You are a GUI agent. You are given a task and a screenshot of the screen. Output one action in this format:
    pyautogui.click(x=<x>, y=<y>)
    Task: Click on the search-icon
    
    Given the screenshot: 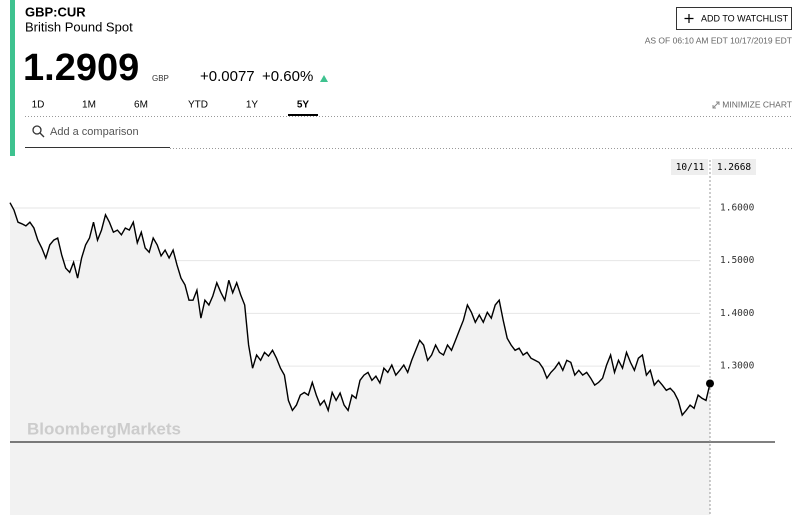 What is the action you would take?
    pyautogui.click(x=37, y=130)
    